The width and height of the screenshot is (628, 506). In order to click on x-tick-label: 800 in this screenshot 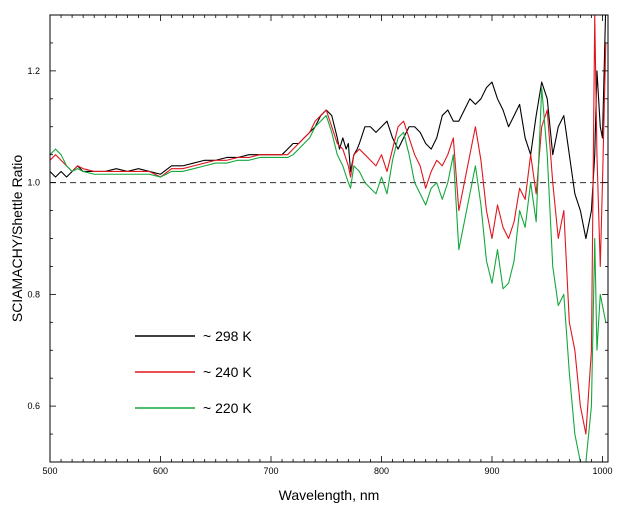, I will do `click(381, 471)`.